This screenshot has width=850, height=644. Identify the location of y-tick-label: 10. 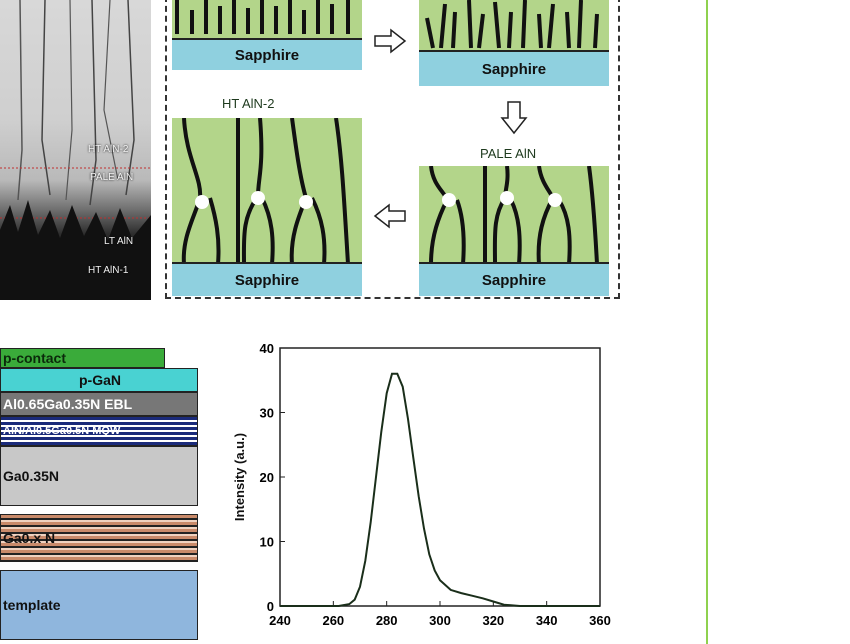
(267, 542).